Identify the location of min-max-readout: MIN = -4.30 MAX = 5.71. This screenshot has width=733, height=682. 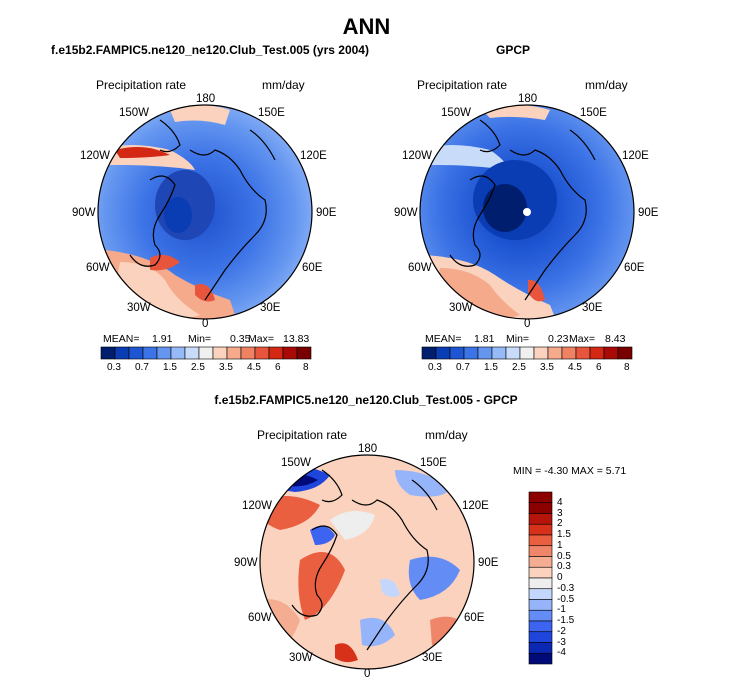
(570, 471).